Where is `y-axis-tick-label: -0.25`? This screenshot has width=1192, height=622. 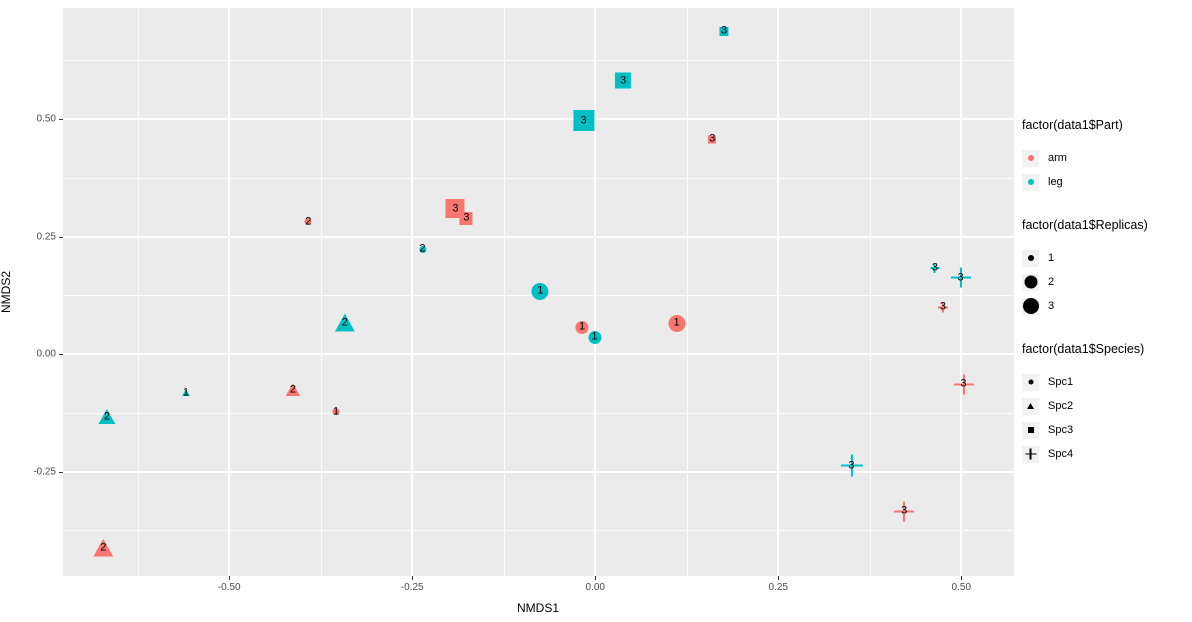
y-axis-tick-label: -0.25 is located at coordinates (44, 472).